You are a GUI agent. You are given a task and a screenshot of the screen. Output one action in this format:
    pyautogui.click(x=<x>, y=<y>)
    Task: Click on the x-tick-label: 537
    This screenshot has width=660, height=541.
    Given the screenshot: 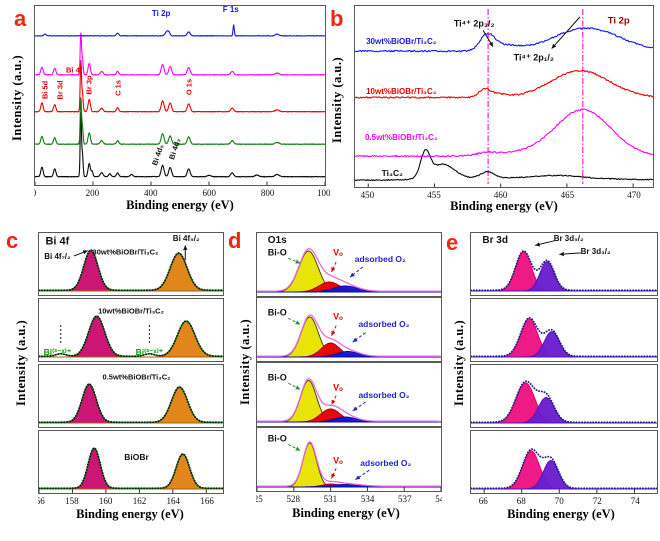 What is the action you would take?
    pyautogui.click(x=405, y=499)
    